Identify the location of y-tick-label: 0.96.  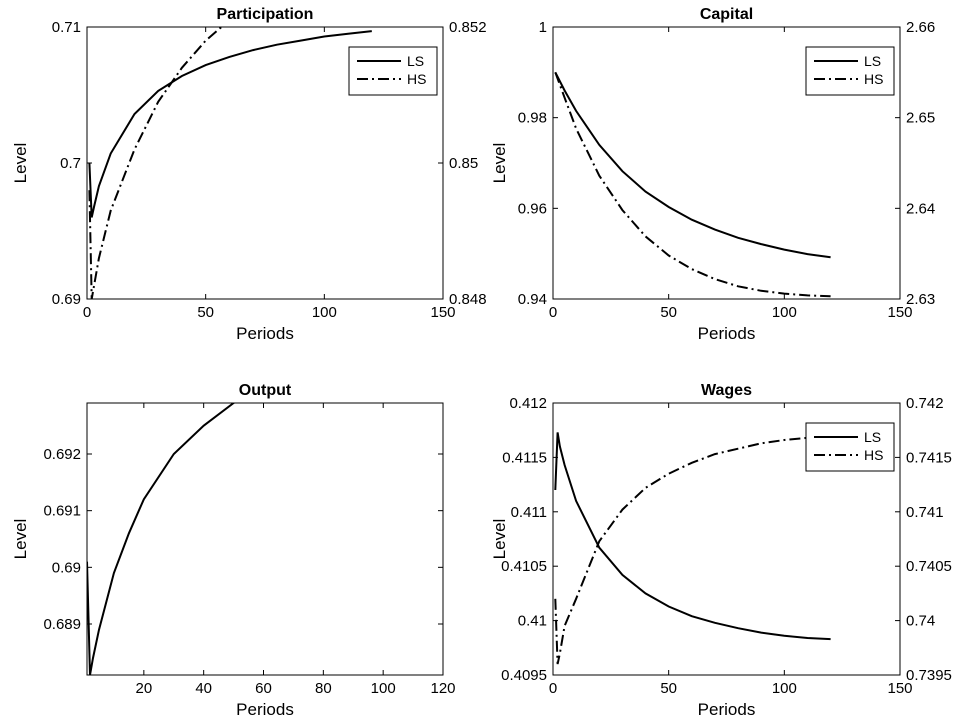
(532, 208).